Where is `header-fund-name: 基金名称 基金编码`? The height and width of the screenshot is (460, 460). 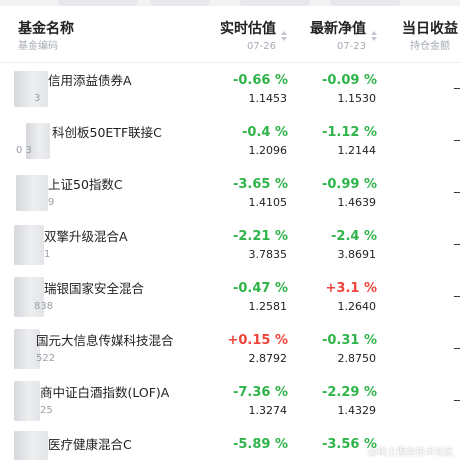 header-fund-name: 基金名称 基金编码 is located at coordinates (46, 37).